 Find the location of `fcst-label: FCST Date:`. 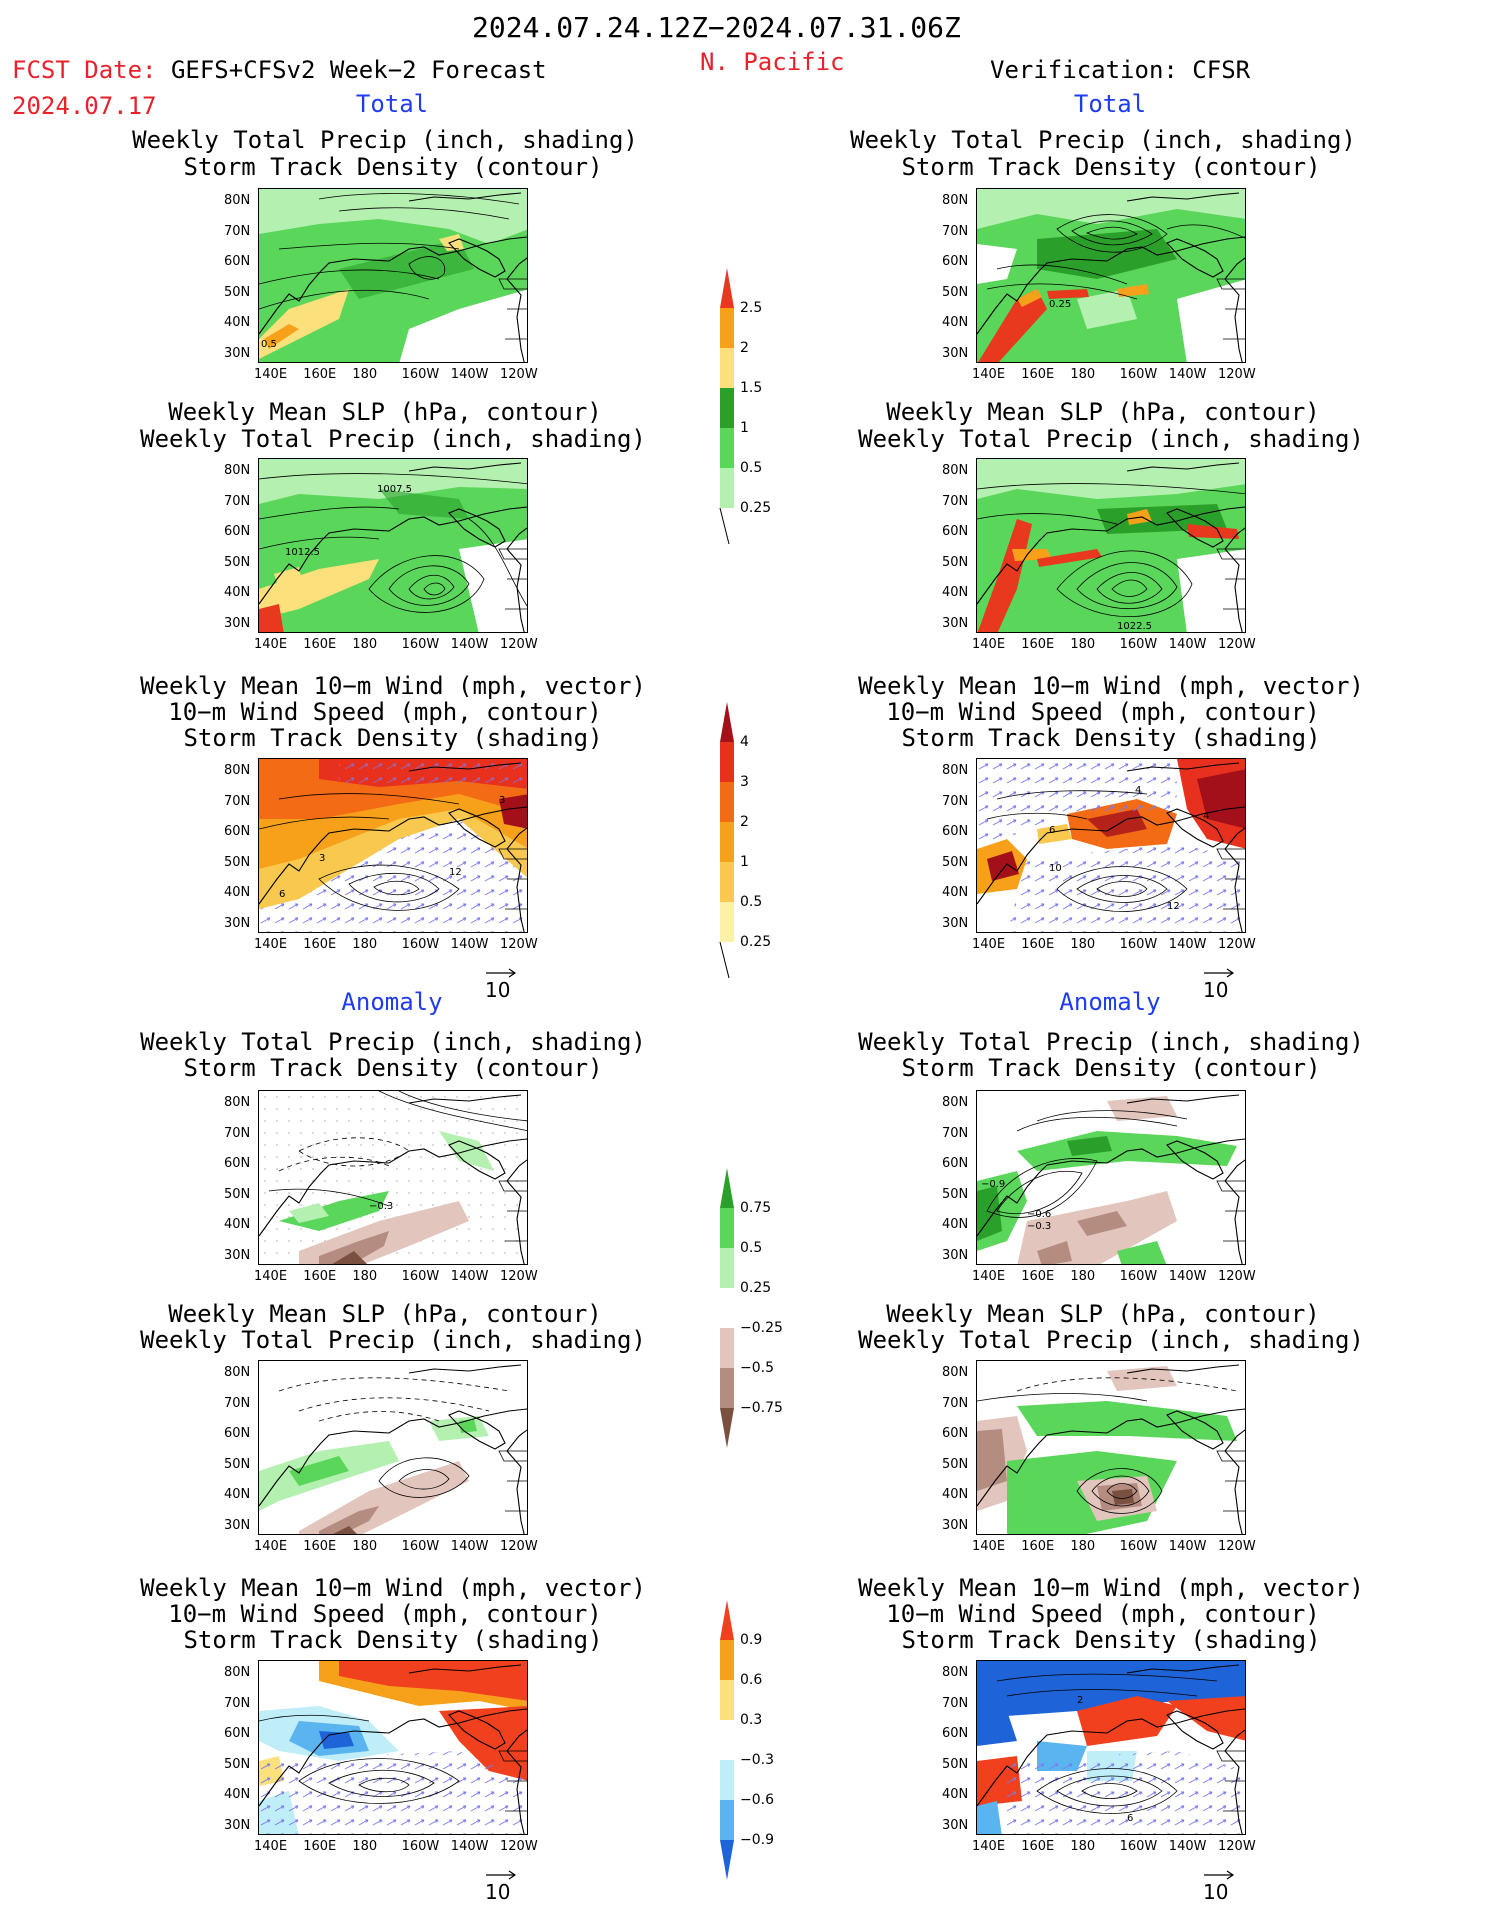

fcst-label: FCST Date: is located at coordinates (84, 70).